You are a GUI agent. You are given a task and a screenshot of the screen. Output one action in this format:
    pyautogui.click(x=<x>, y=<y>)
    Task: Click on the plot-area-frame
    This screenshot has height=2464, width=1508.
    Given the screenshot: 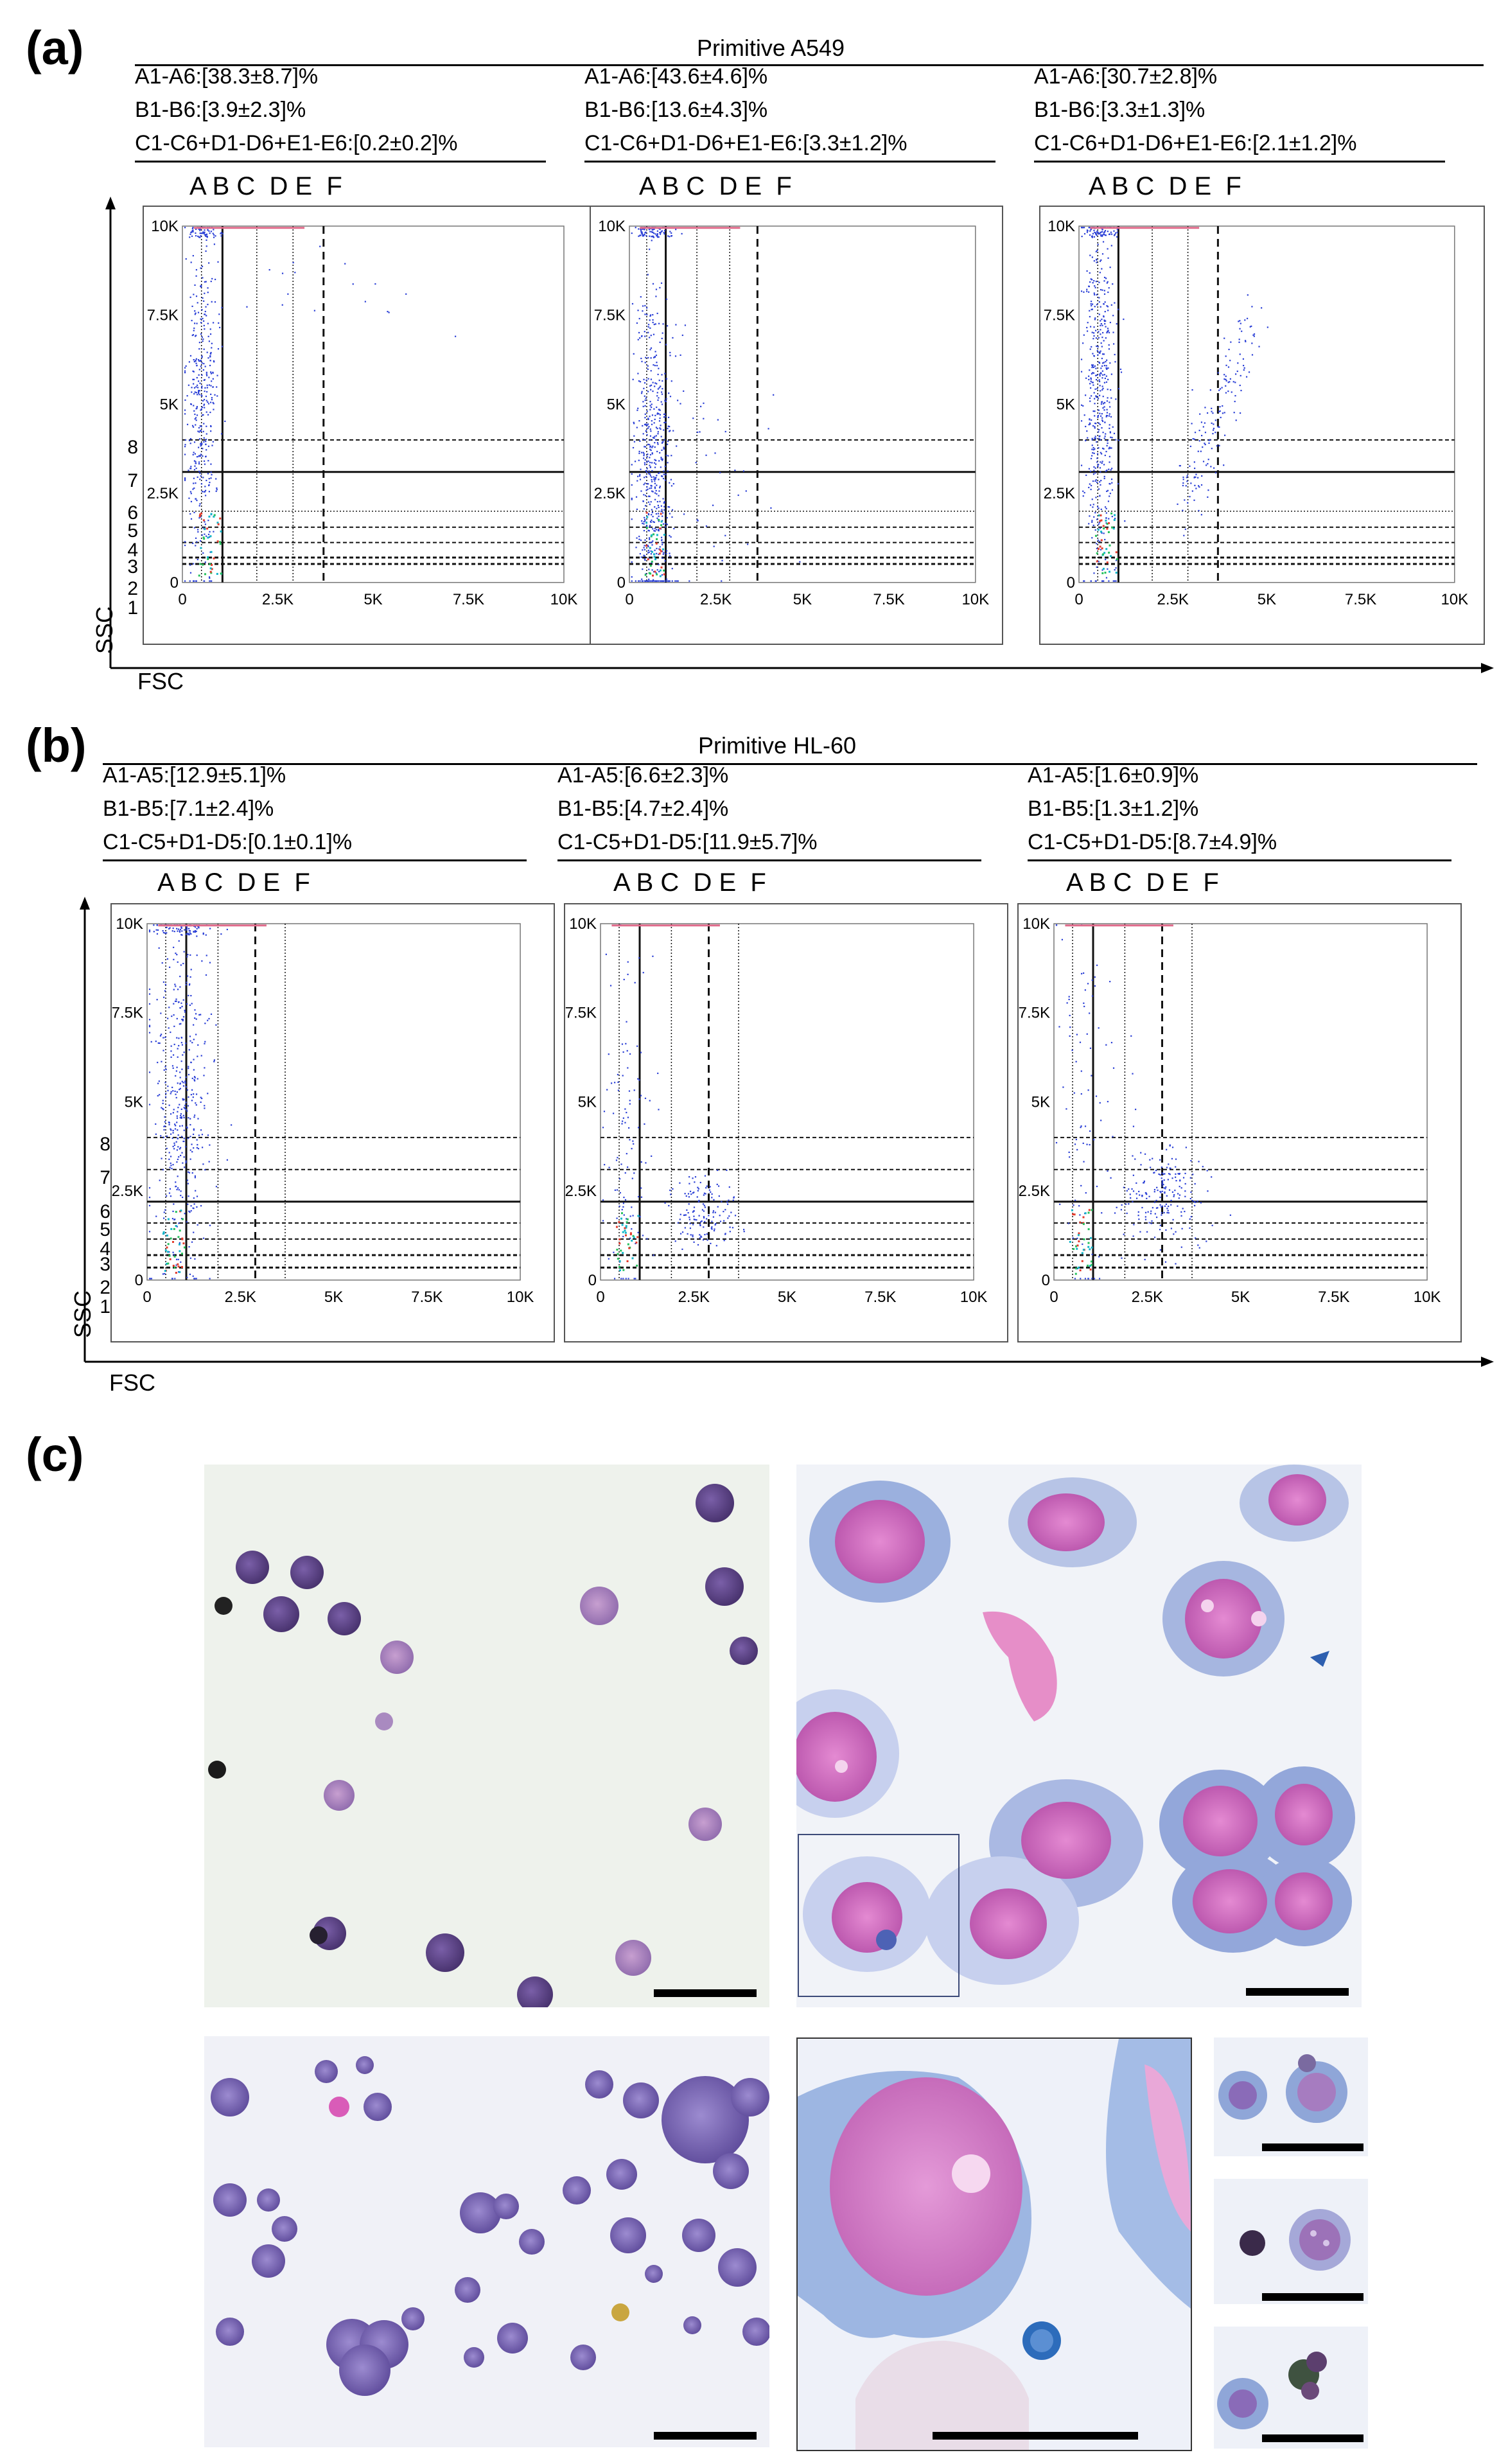 What is the action you would take?
    pyautogui.click(x=334, y=1102)
    